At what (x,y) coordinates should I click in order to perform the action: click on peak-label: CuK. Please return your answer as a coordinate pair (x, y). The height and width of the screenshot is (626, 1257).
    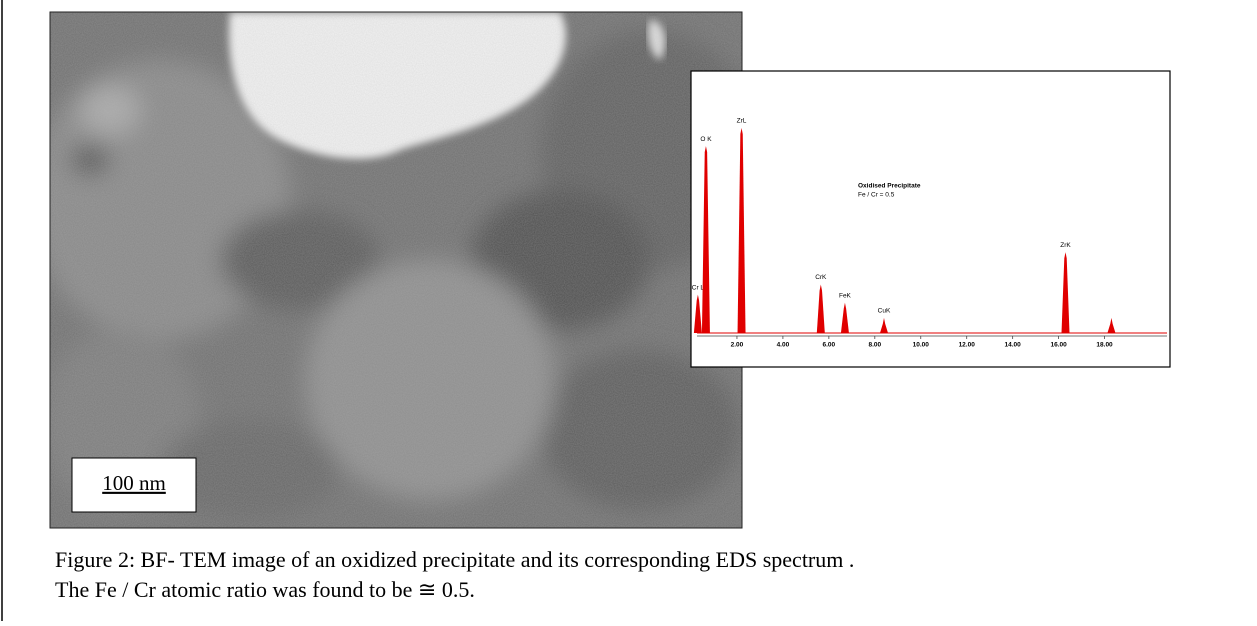
    Looking at the image, I should click on (884, 311).